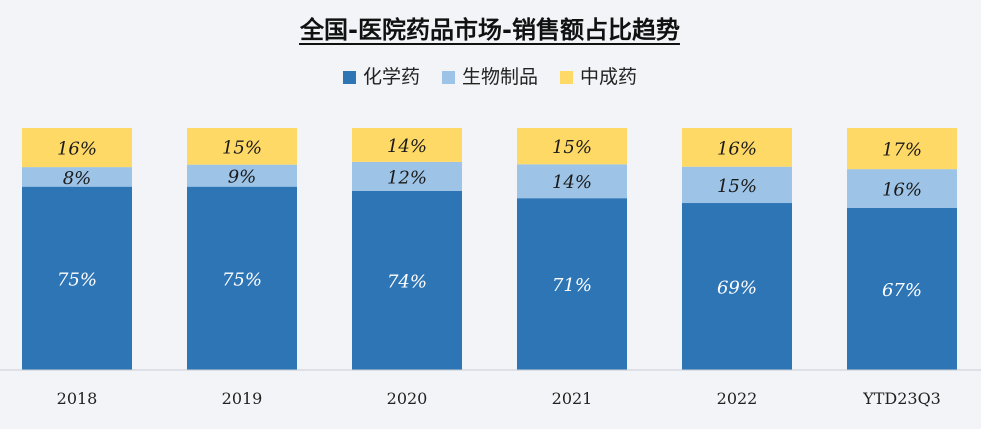 Image resolution: width=981 pixels, height=429 pixels. Describe the element at coordinates (499, 398) in the screenshot. I see `x-tick-labels-group: 2018 2019 2020 2021 2022 YTD23Q3` at that location.